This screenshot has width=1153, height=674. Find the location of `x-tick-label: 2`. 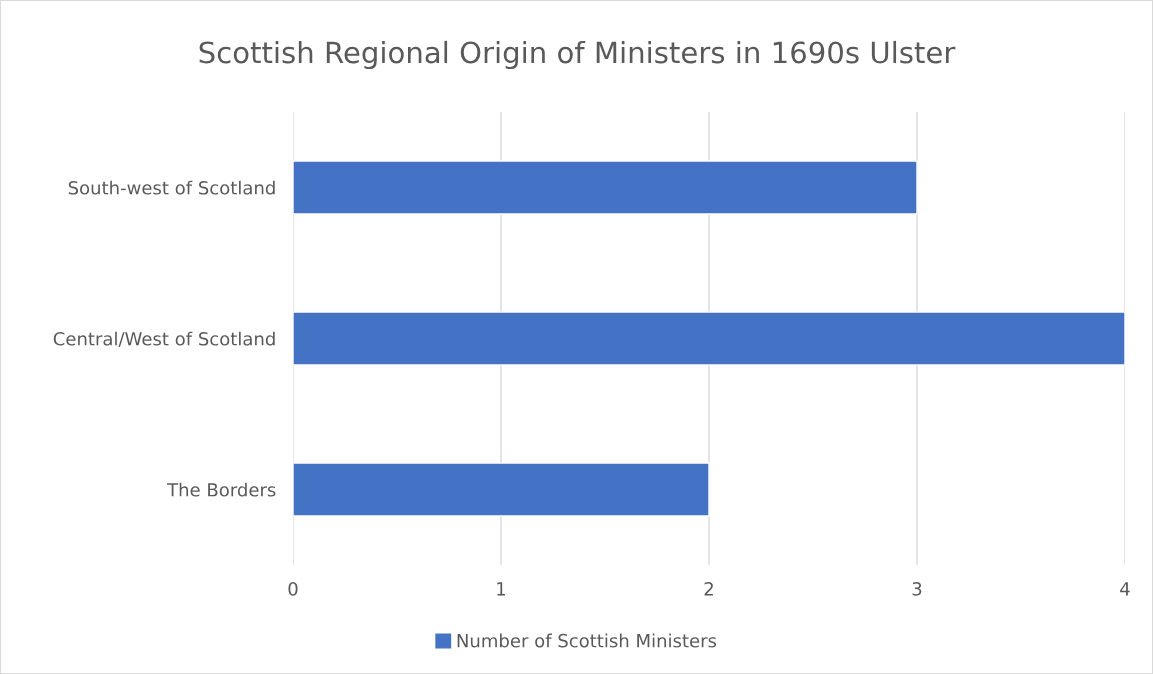

x-tick-label: 2 is located at coordinates (708, 588).